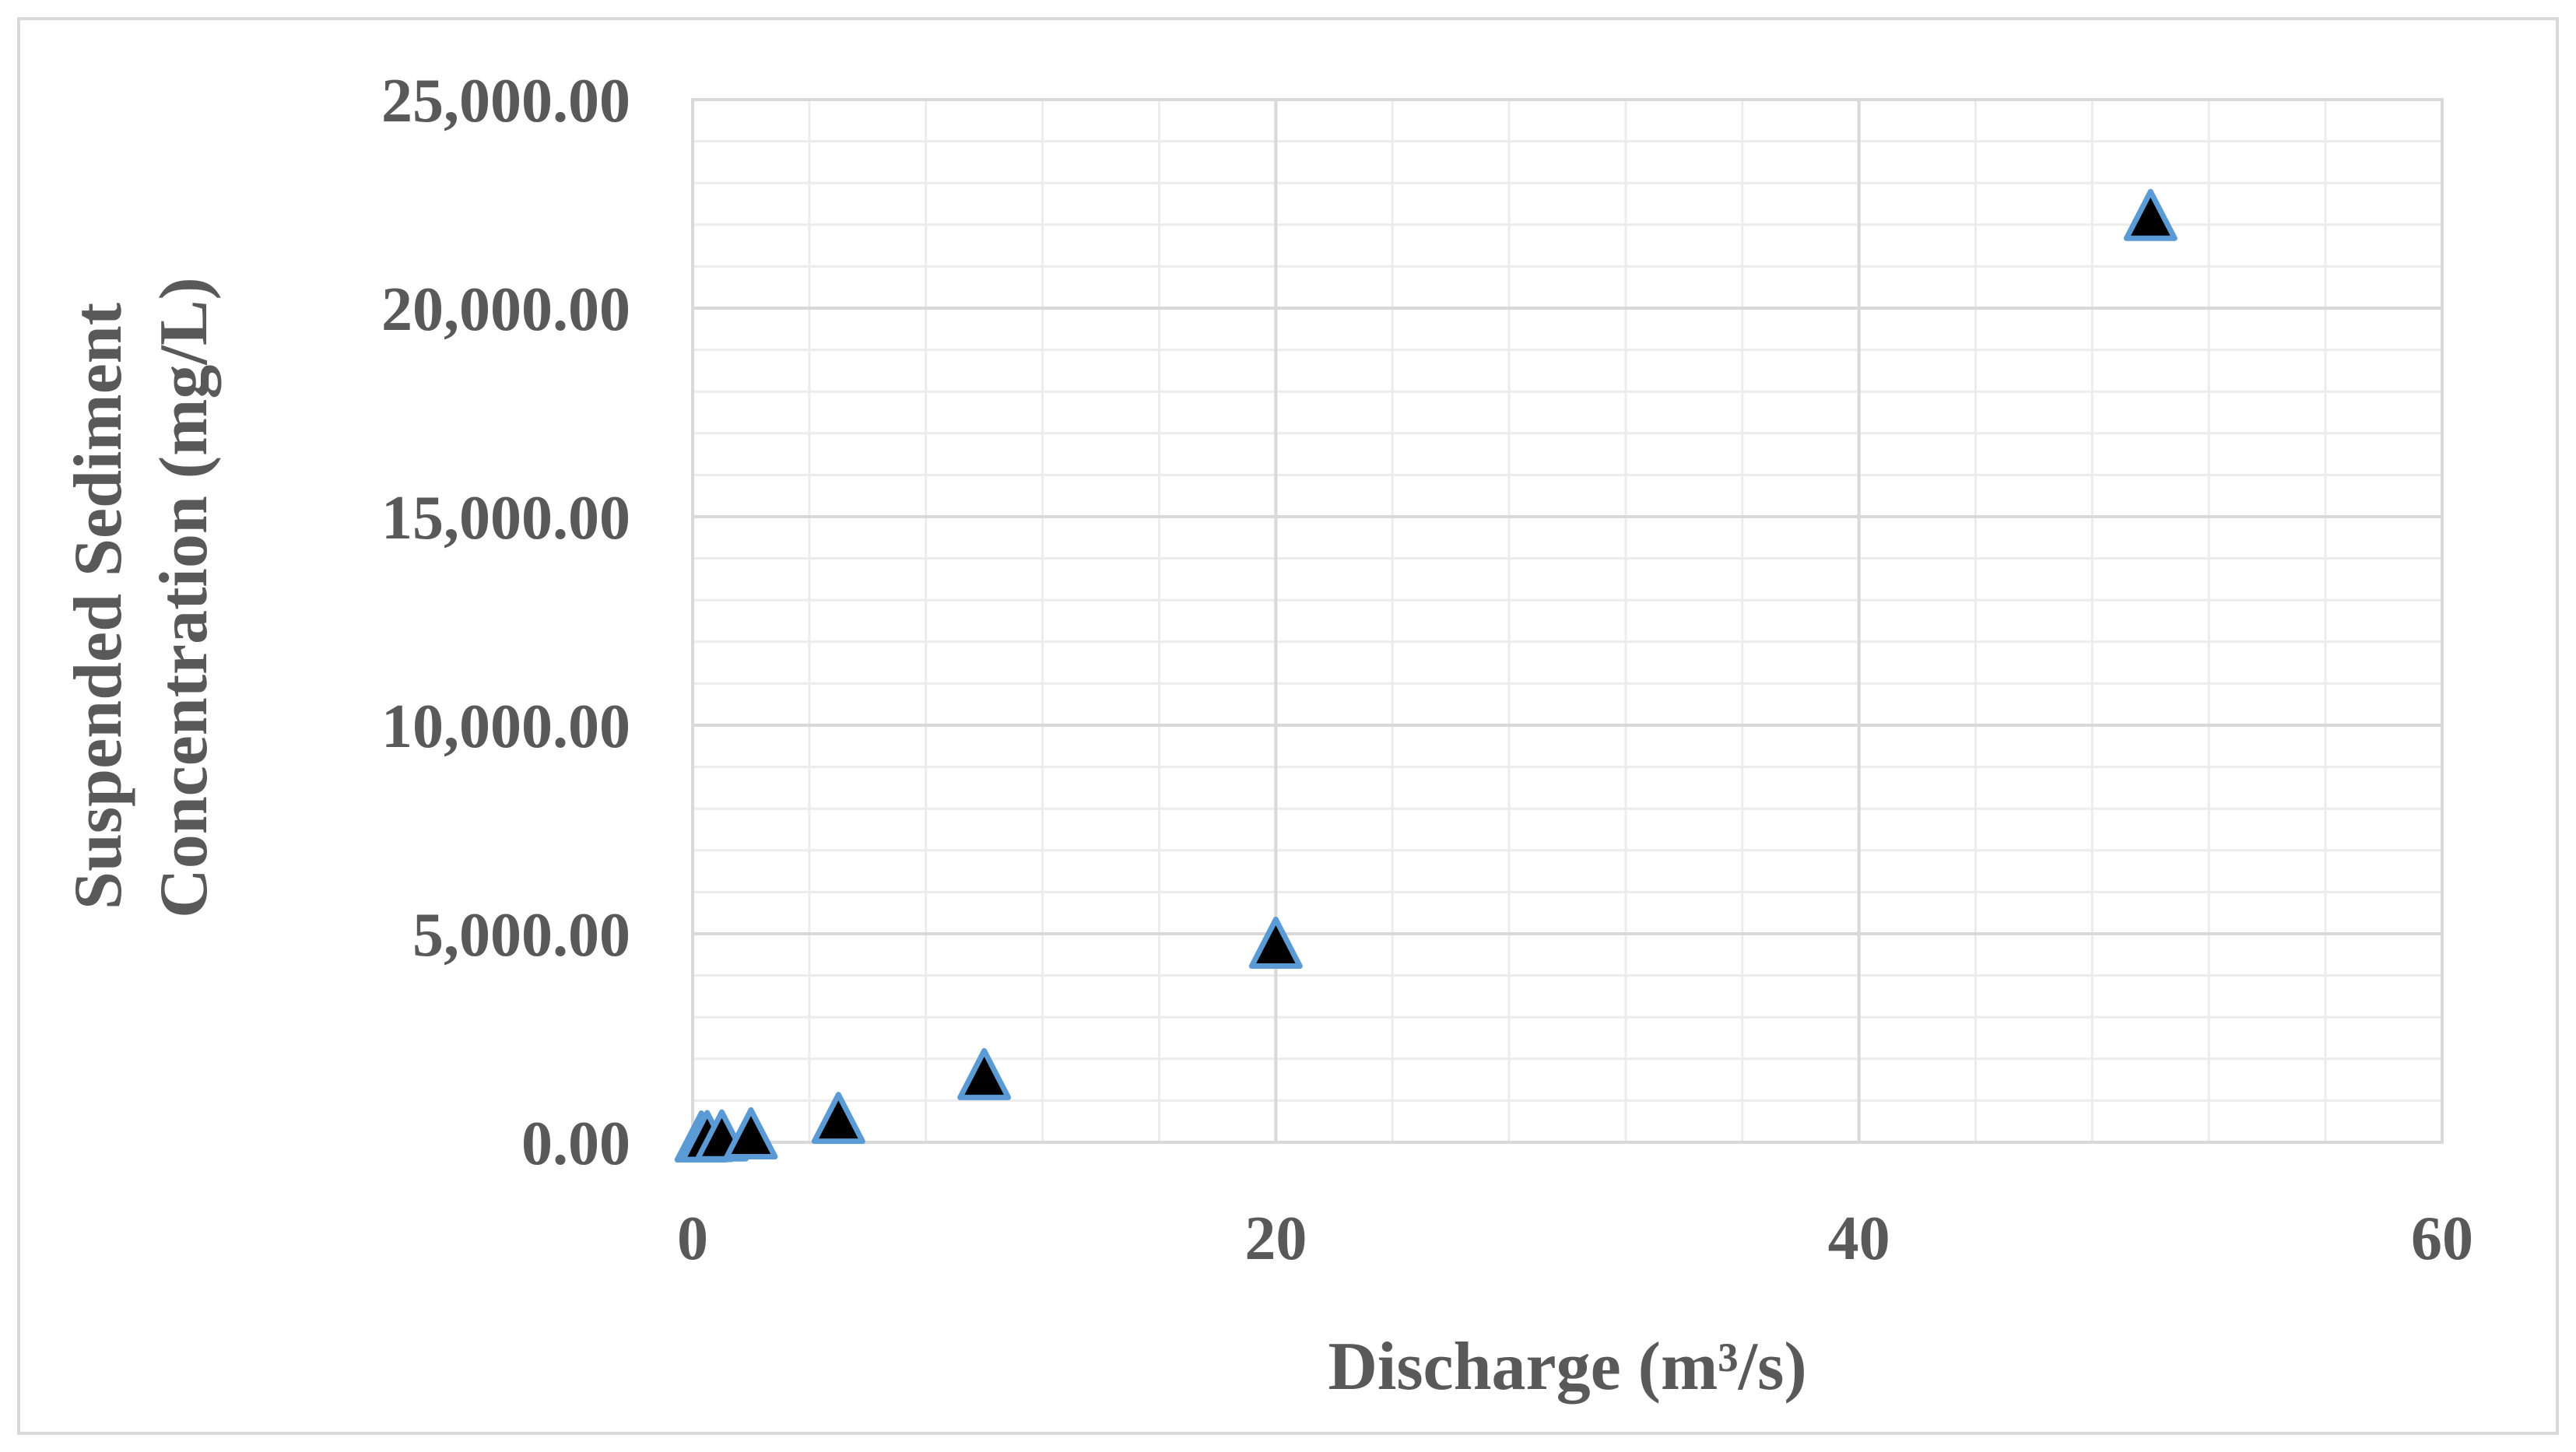 The image size is (2576, 1452). I want to click on y-tick-label: 5,000.00, so click(521, 936).